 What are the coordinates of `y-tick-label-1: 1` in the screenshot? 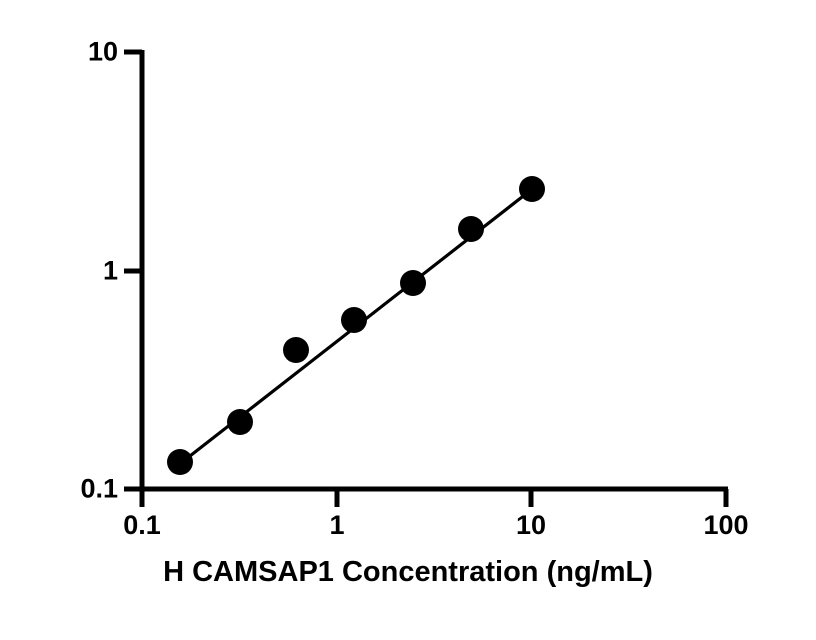 It's located at (110, 270).